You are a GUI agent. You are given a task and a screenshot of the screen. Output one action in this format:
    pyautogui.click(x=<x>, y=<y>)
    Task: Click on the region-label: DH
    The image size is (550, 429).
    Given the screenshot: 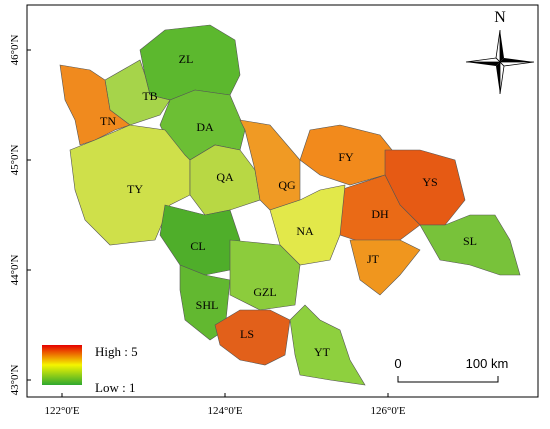 What is the action you would take?
    pyautogui.click(x=380, y=214)
    